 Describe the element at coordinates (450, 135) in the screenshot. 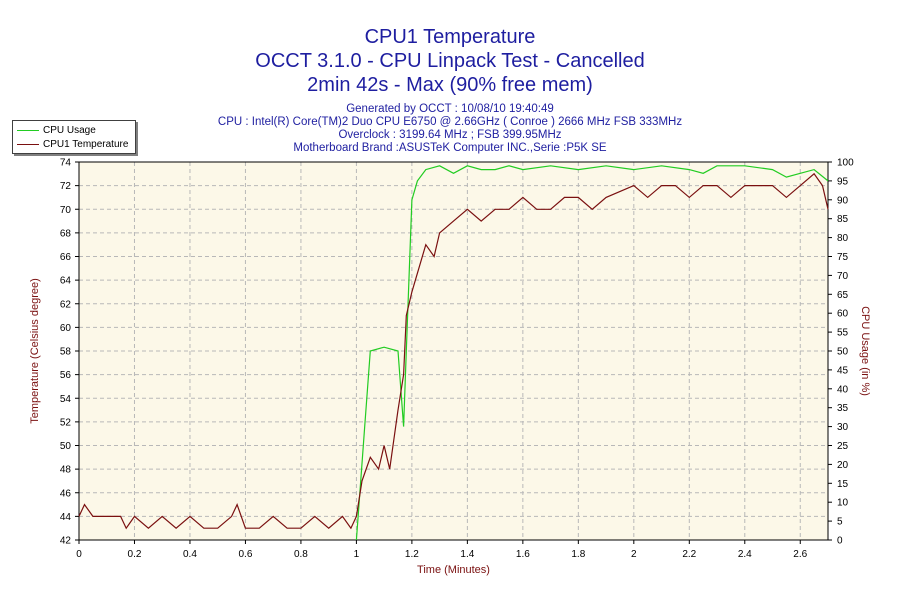

I see `info-overclock: Overclock : 3199.64 MHz ; FSB 399.95MHz` at that location.